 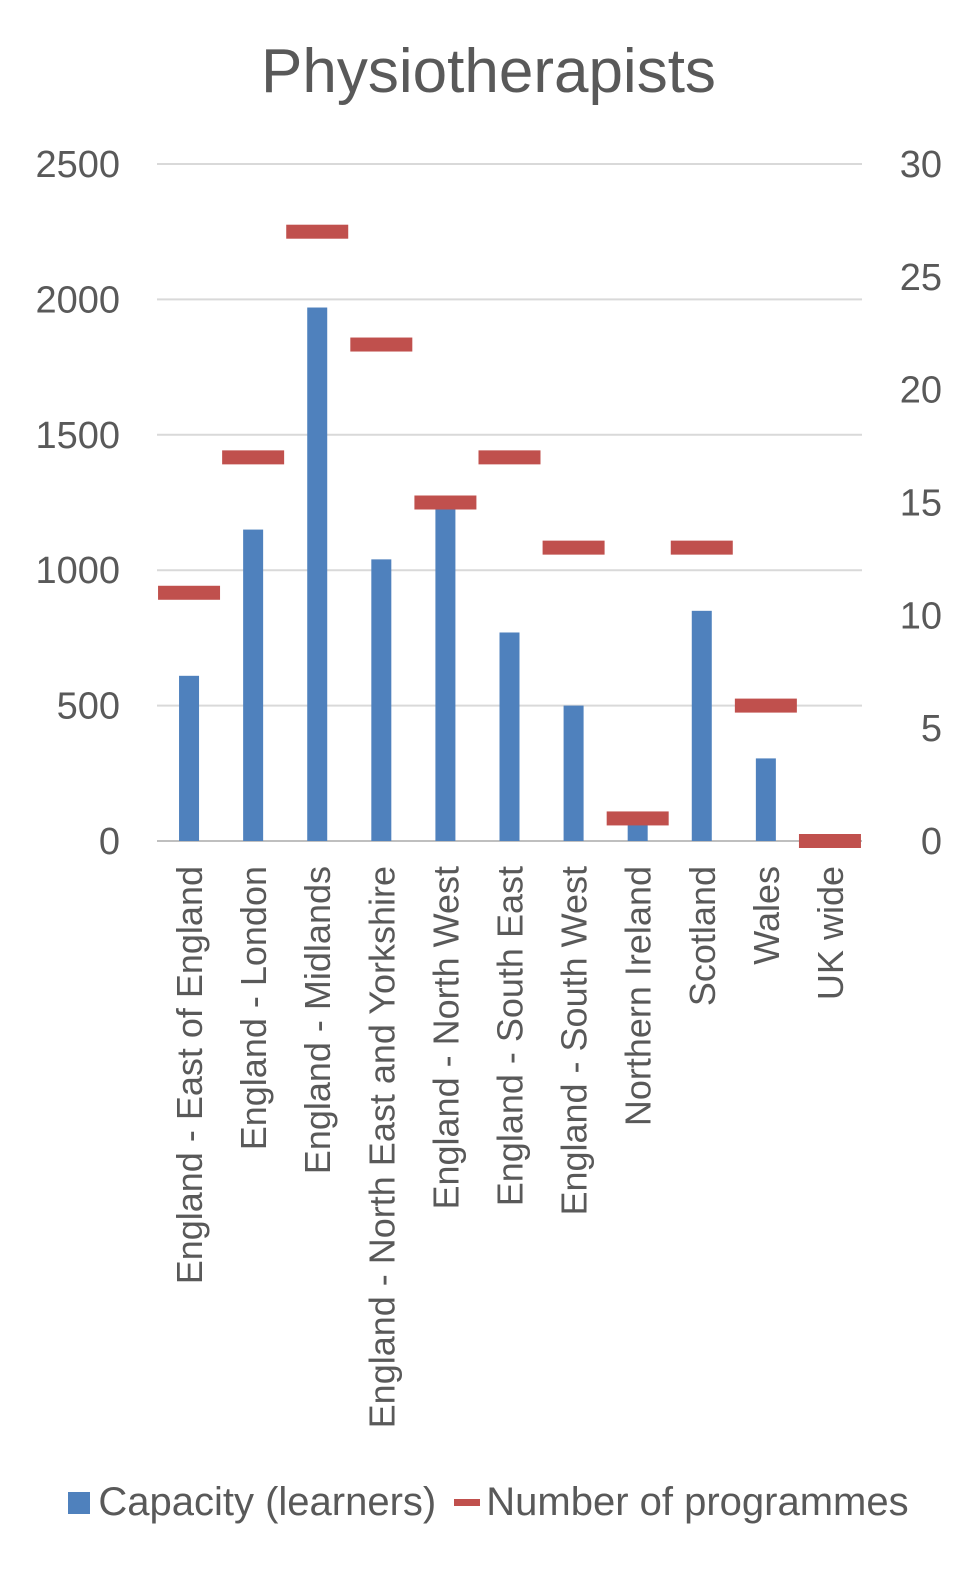 What do you see at coordinates (467, 1502) in the screenshot?
I see `legend-swatch-programmes` at bounding box center [467, 1502].